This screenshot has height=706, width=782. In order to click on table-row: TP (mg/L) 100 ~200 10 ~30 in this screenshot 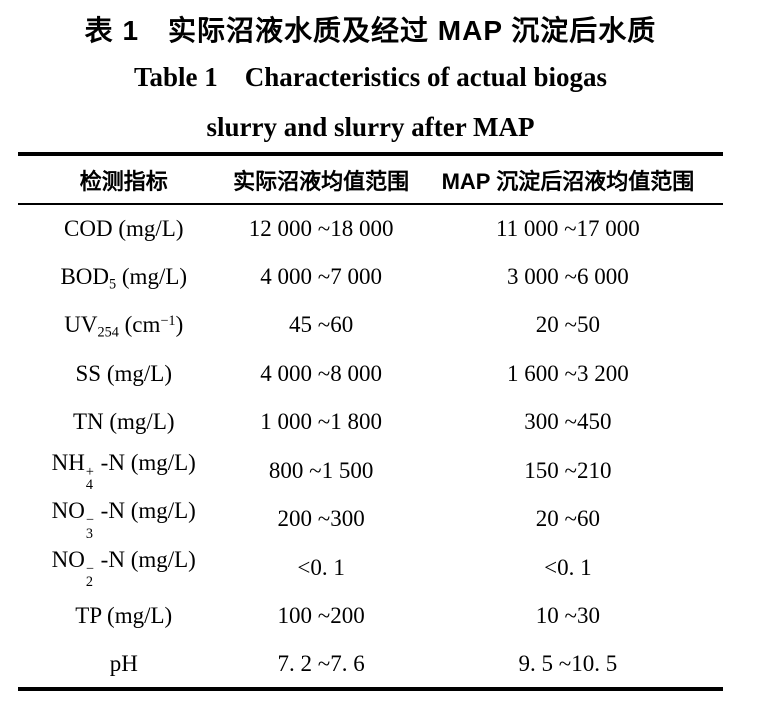, I will do `click(370, 616)`.